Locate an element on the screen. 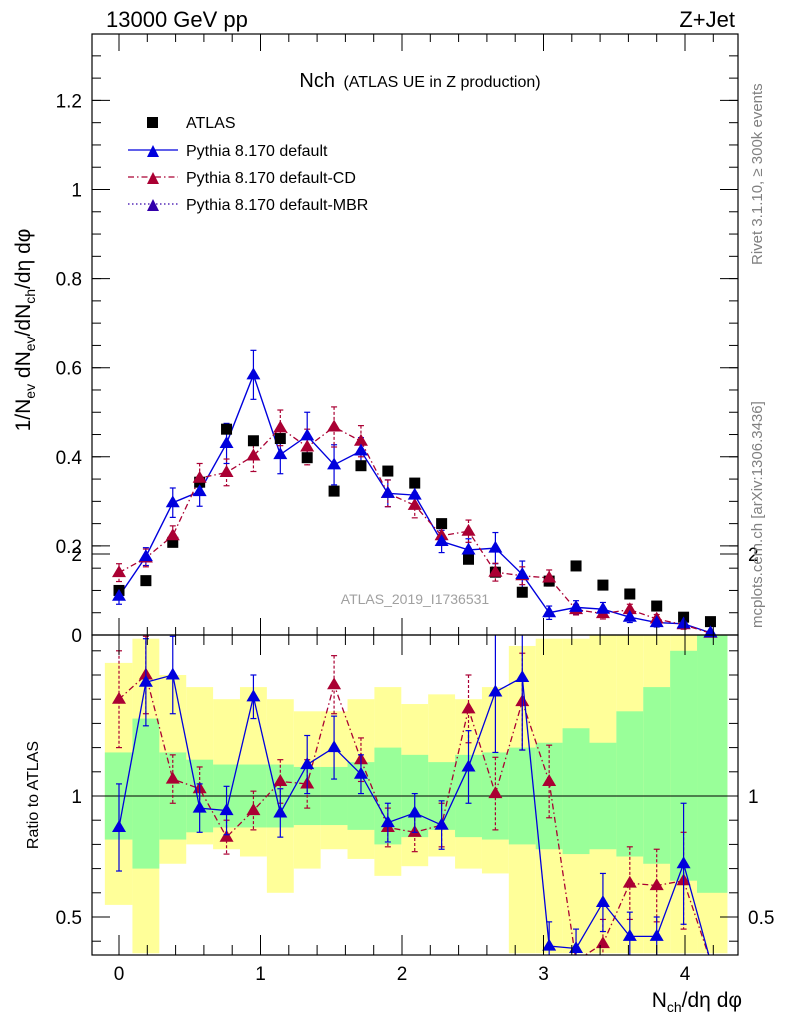 The height and width of the screenshot is (1024, 786). process-label: Z+Jet is located at coordinates (707, 19).